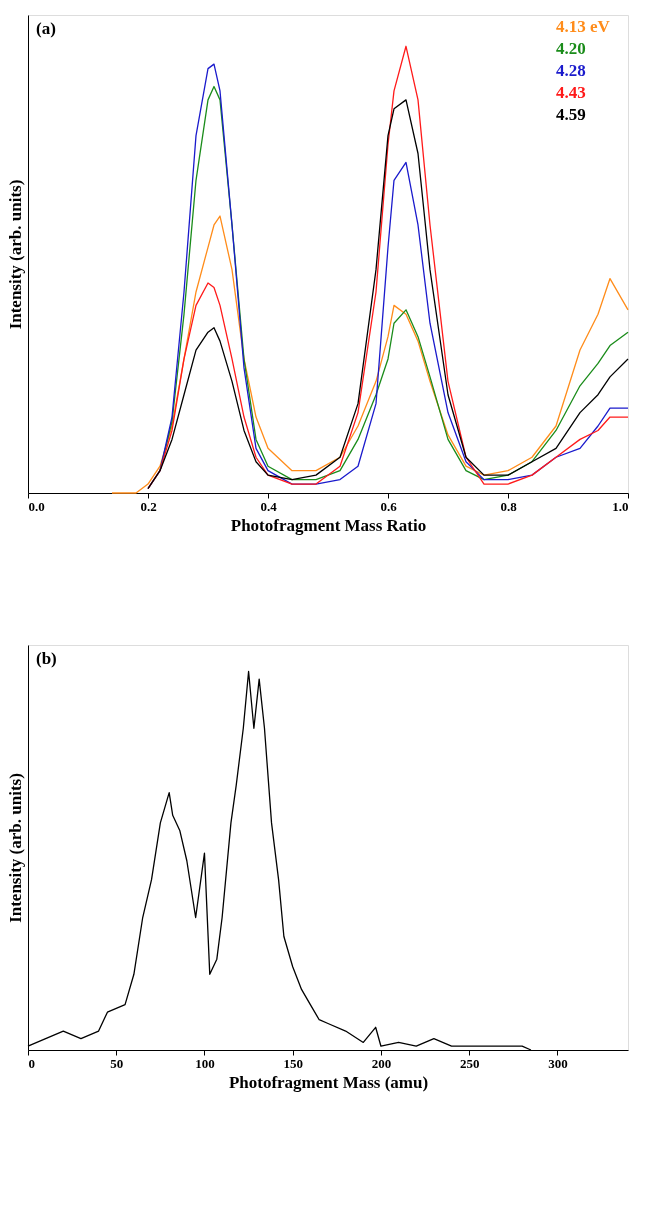 This screenshot has width=671, height=1206. I want to click on x-axis-title: Photofragment Mass (amu), so click(328, 1082).